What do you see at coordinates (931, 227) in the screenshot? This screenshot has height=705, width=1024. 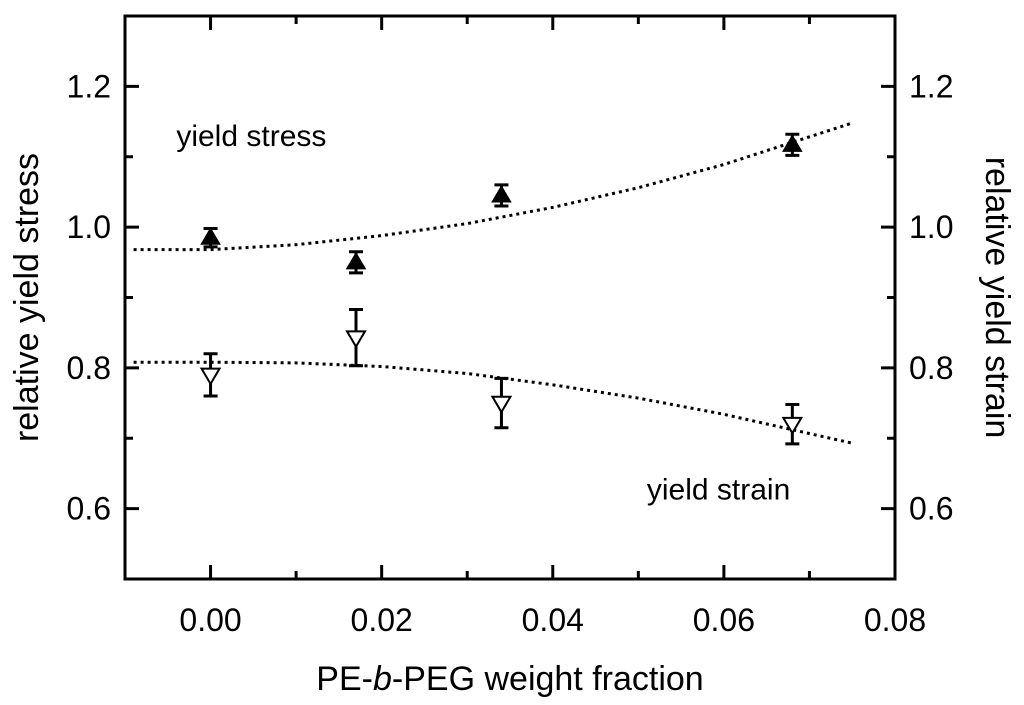 I see `y2-tick-label: 1.0` at bounding box center [931, 227].